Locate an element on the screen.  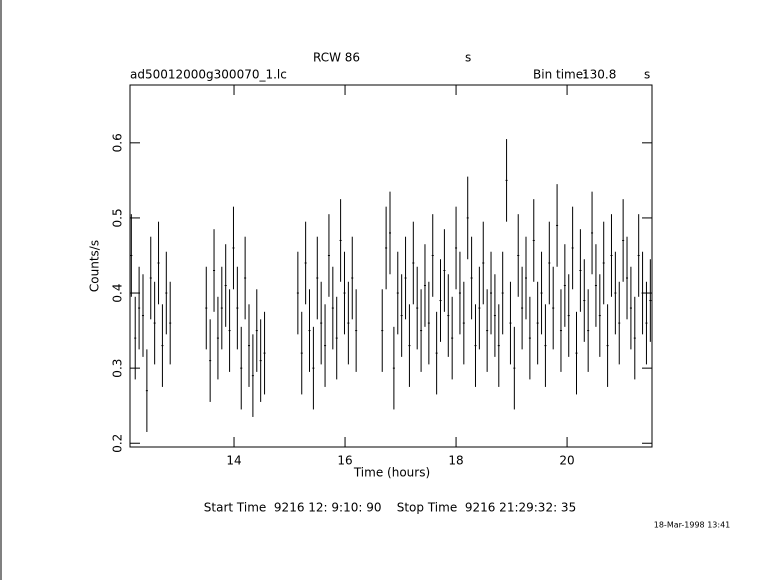
x-tick-label: 16 is located at coordinates (344, 461).